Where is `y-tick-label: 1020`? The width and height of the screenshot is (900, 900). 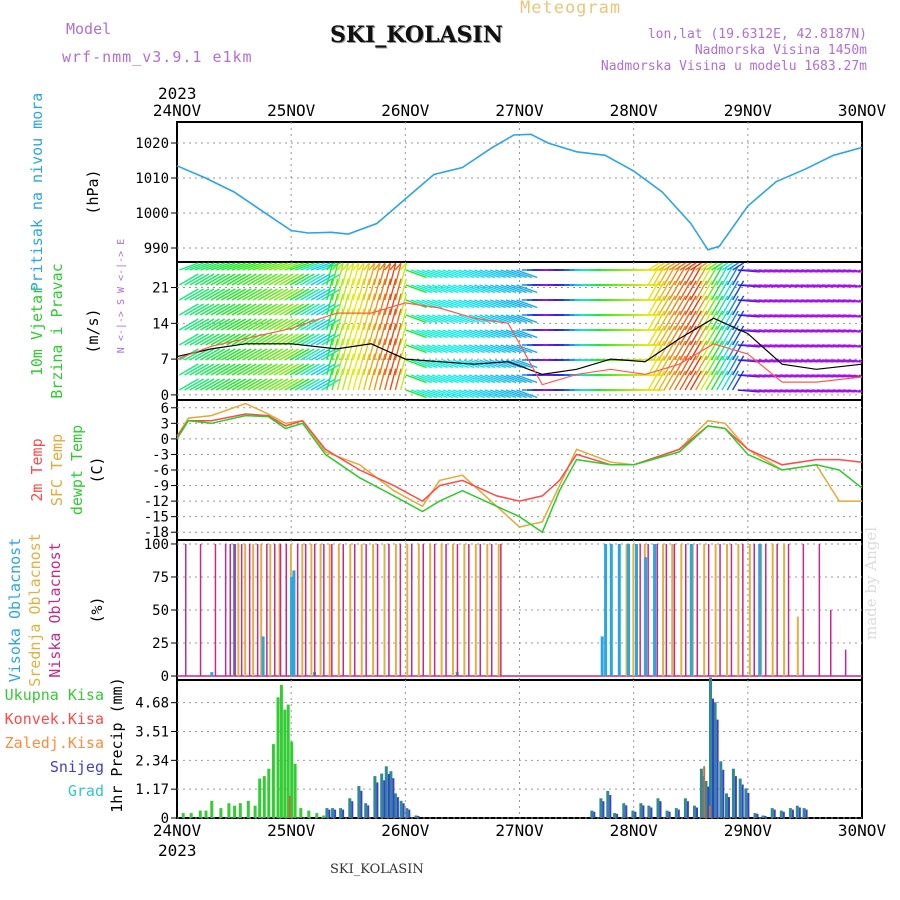
y-tick-label: 1020 is located at coordinates (152, 144).